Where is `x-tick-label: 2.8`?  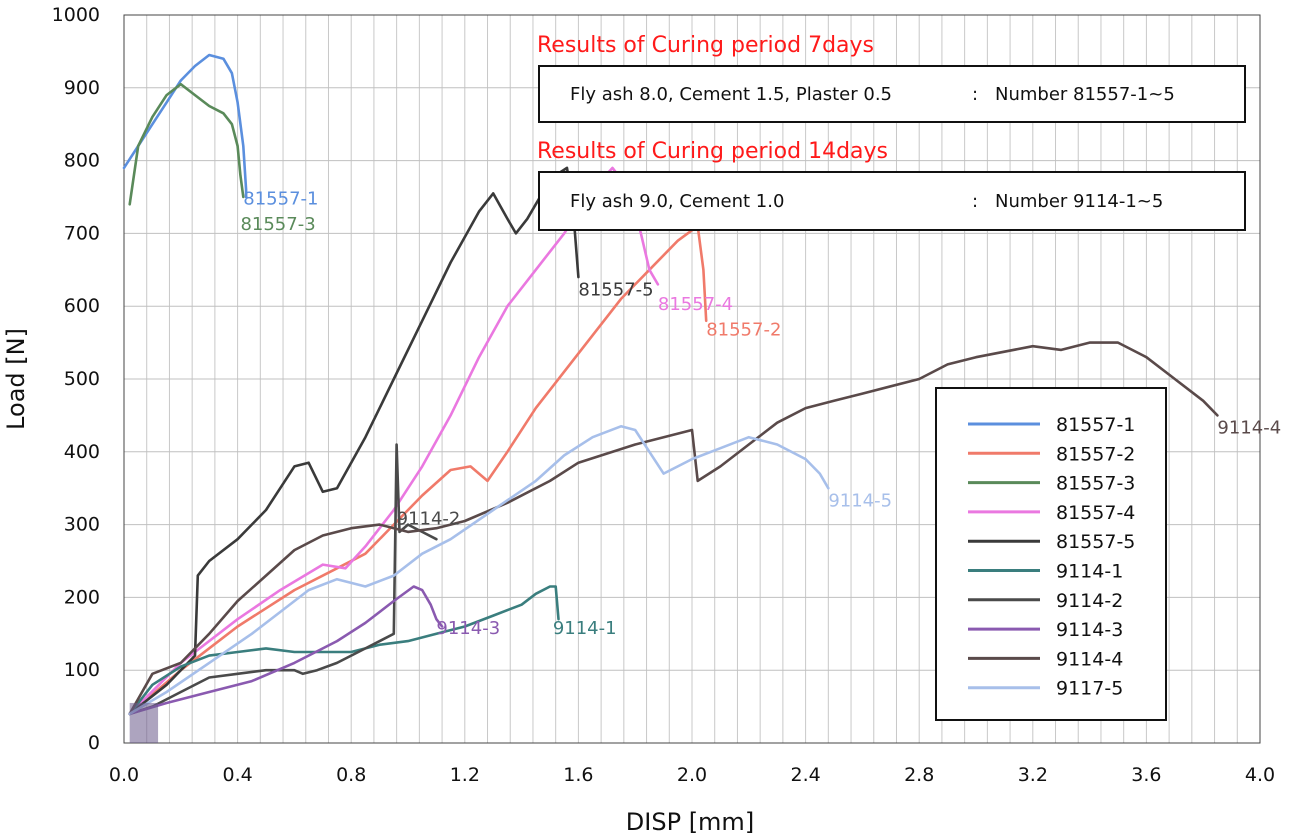
x-tick-label: 2.8 is located at coordinates (919, 775).